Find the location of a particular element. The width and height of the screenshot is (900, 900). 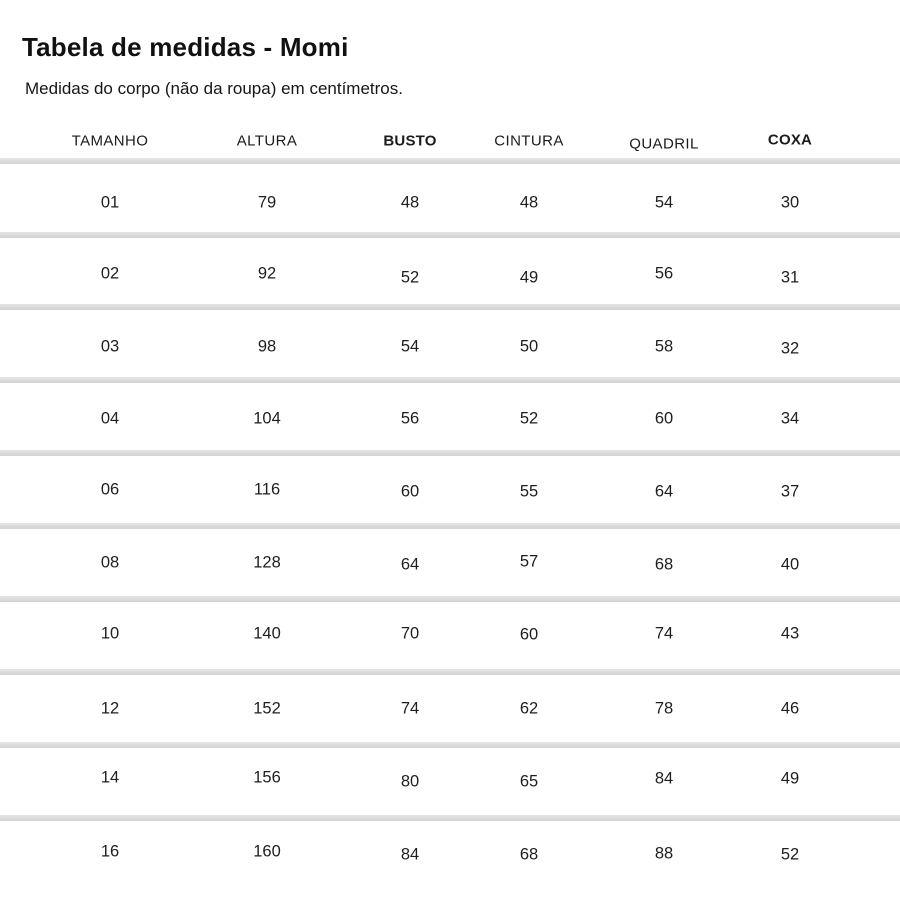

header-cell-quadril: QUADRIL is located at coordinates (664, 144).